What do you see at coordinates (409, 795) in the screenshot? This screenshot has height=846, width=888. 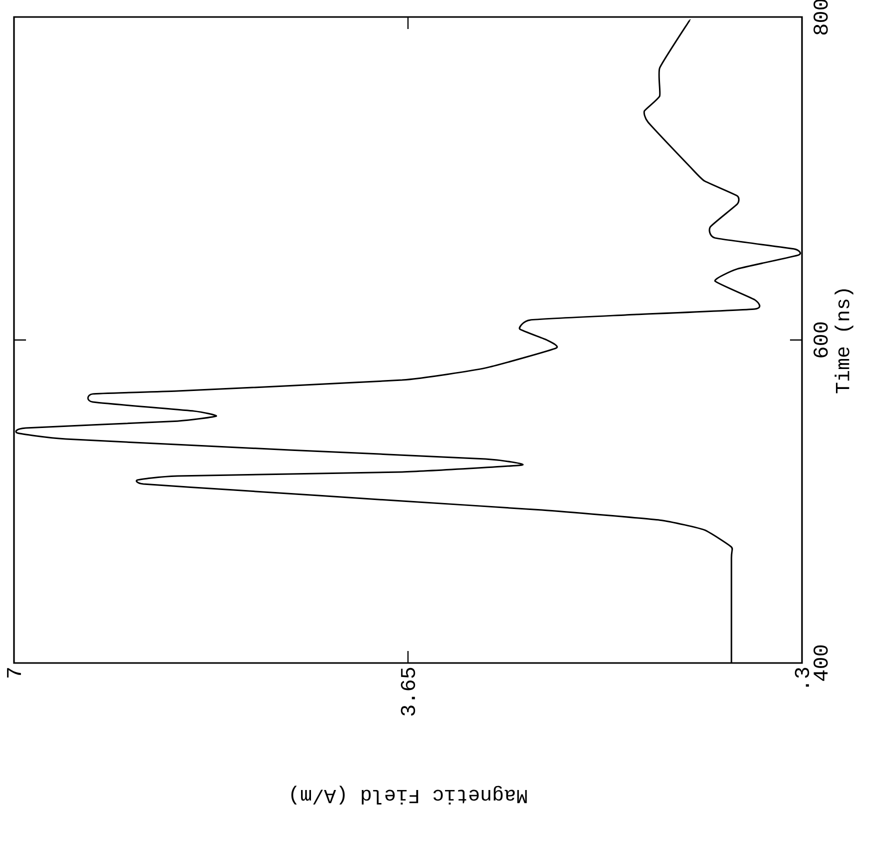 I see `x-axis-title: Magnetic Field (A/m)` at bounding box center [409, 795].